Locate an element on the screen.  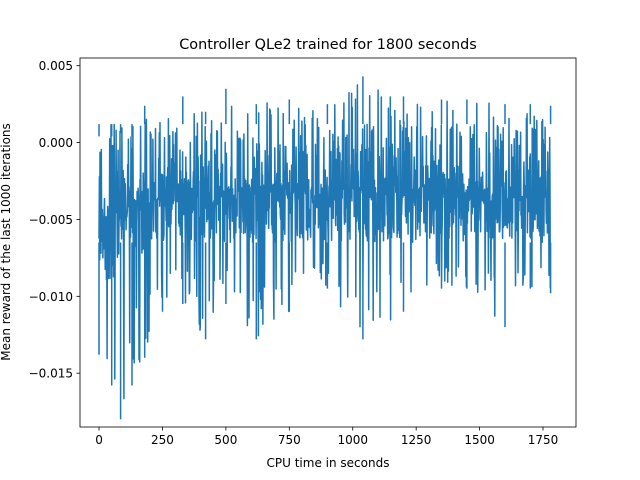
y-axis: −0.015 −0.010 −0.005 0.000 0.005 is located at coordinates (54, 220).